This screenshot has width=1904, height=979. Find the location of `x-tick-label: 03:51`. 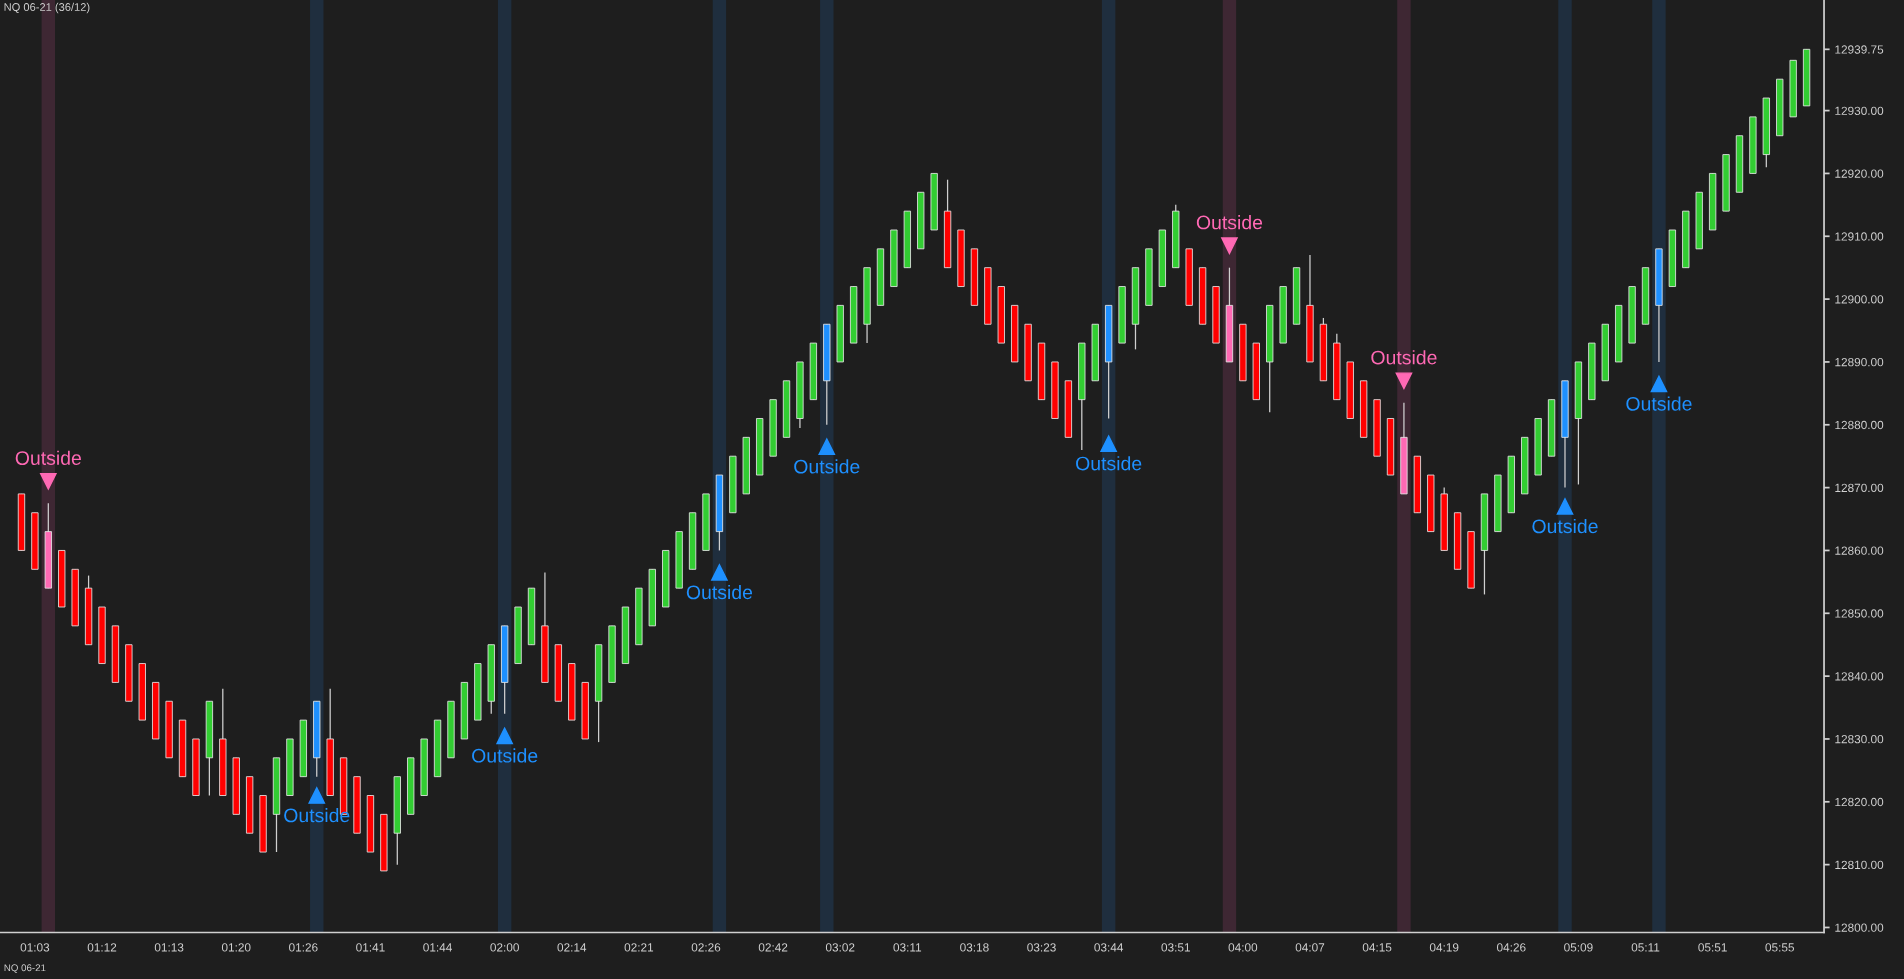

x-tick-label: 03:51 is located at coordinates (1175, 947).